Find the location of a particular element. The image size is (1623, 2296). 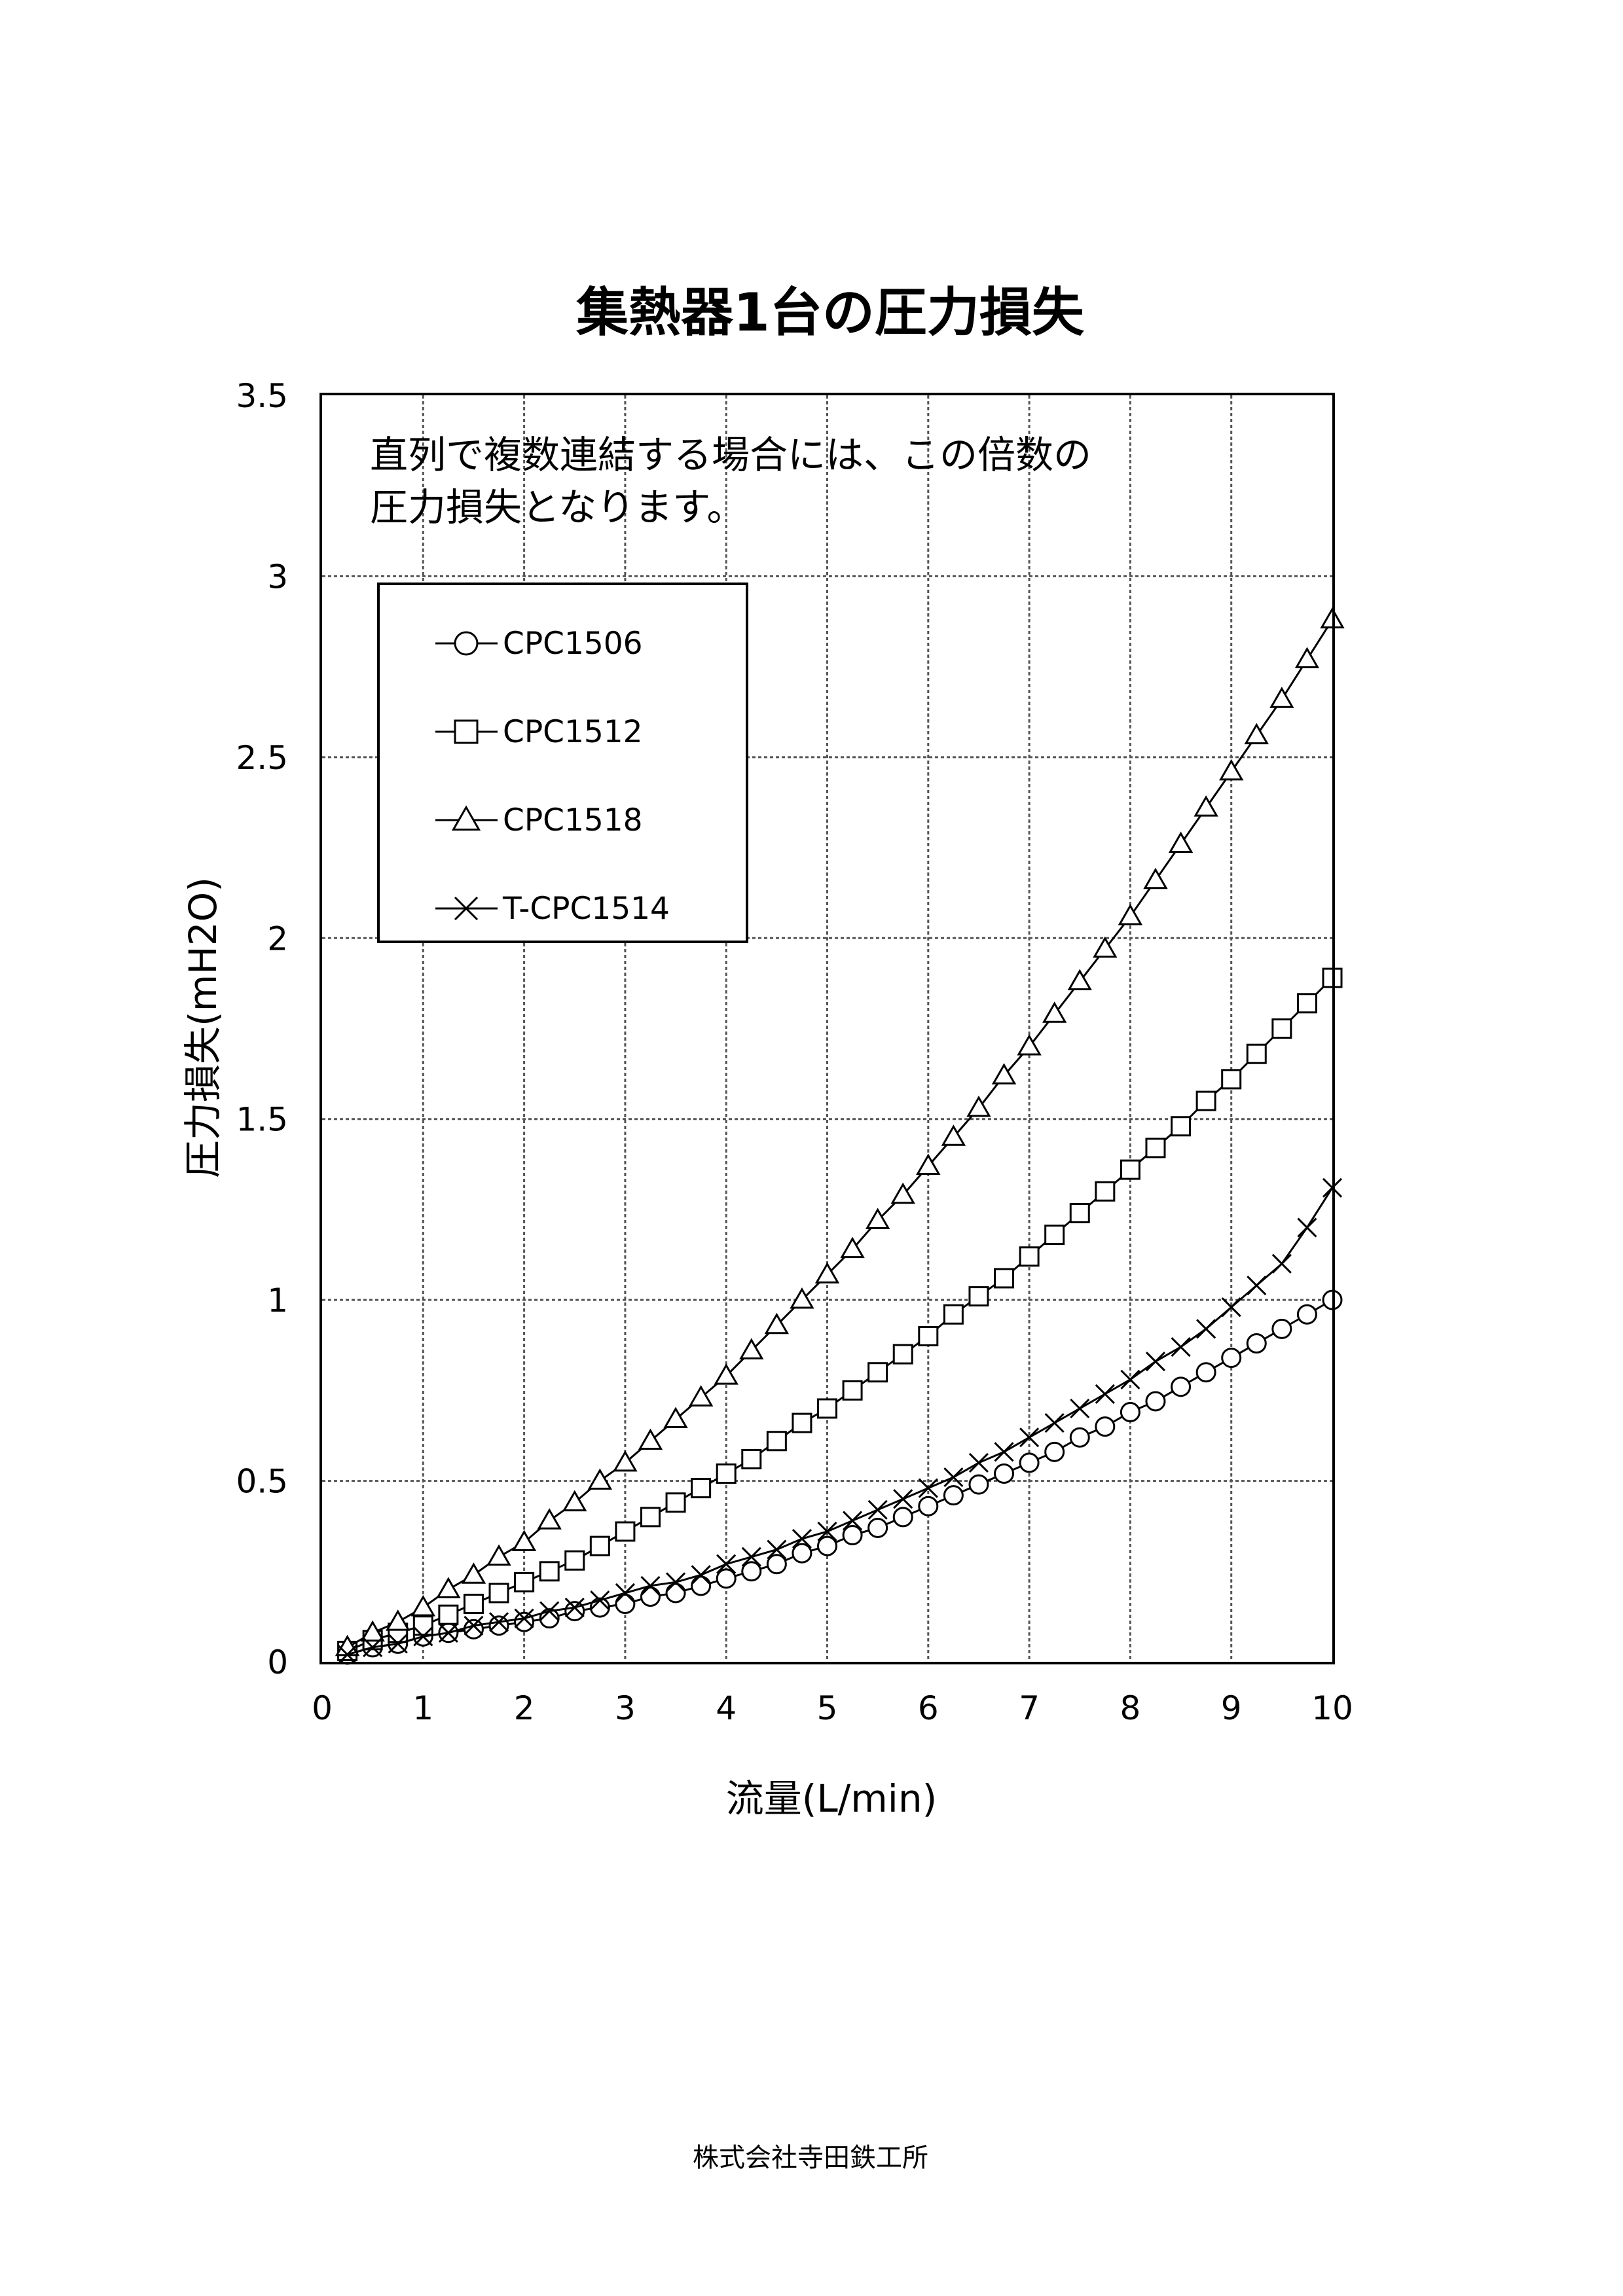

x-tick-label: 0 is located at coordinates (322, 1708).